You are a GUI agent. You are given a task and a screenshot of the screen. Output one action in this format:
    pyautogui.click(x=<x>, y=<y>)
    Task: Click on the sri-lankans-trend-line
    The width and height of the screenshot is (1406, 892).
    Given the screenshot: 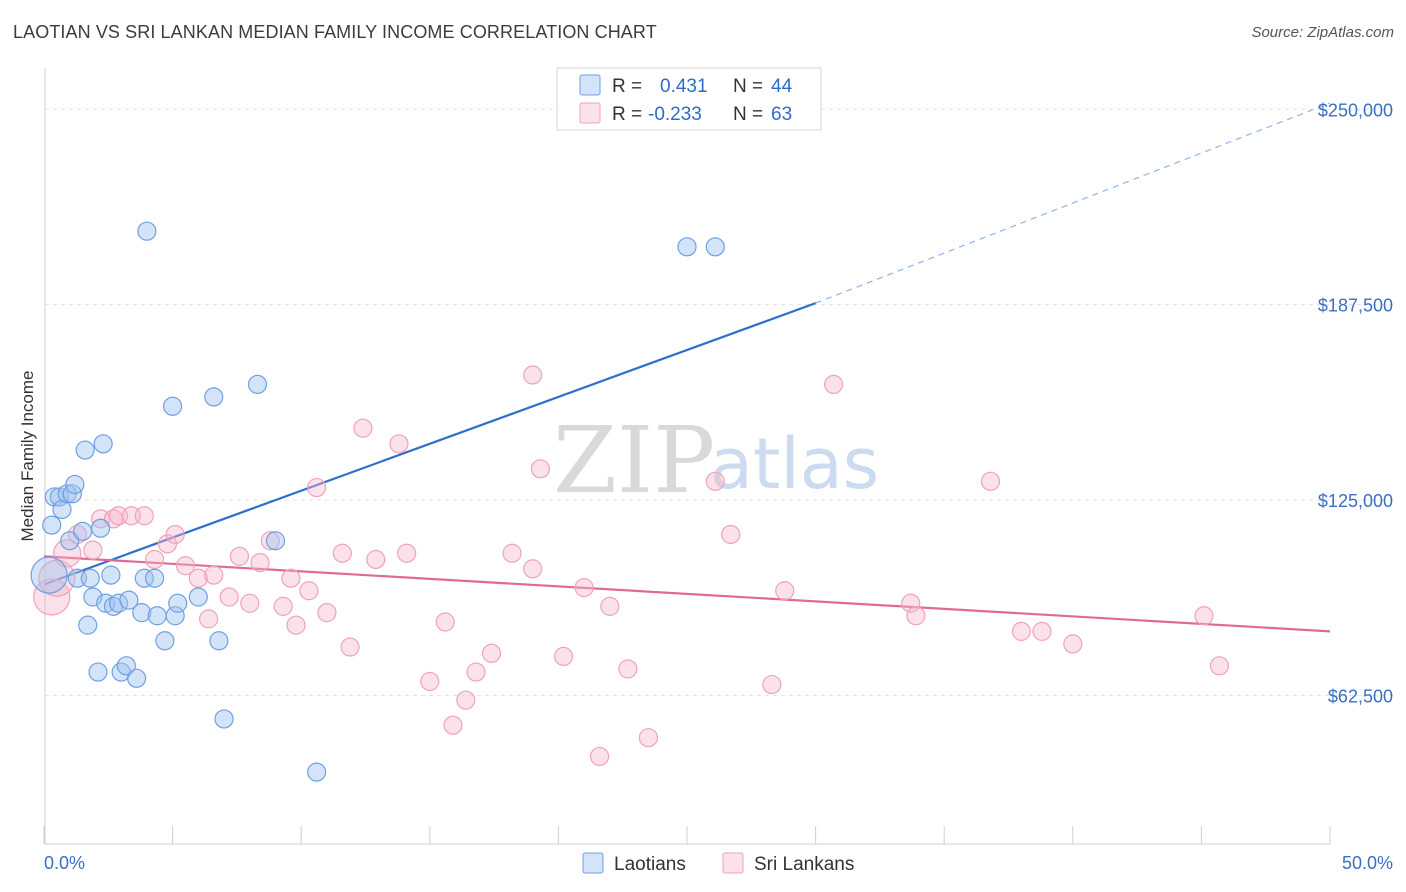 What is the action you would take?
    pyautogui.click(x=687, y=594)
    